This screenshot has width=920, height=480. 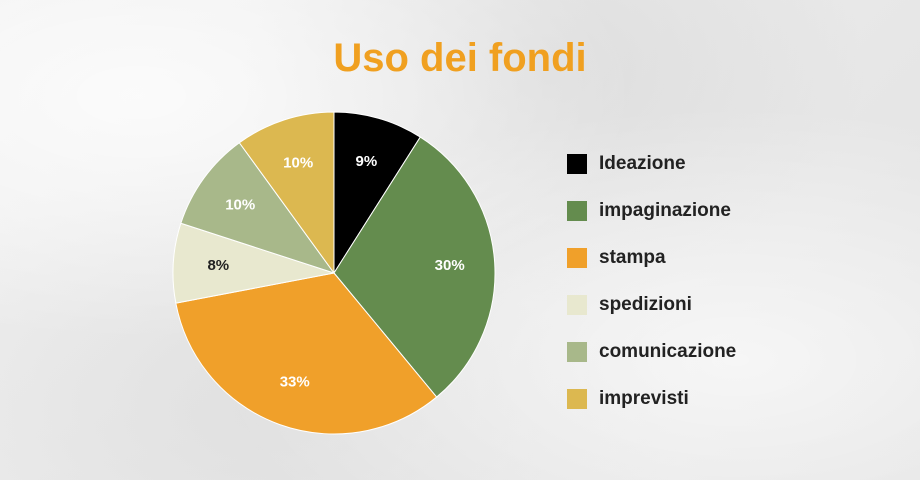 What do you see at coordinates (644, 398) in the screenshot?
I see `legend-label: imprevisti` at bounding box center [644, 398].